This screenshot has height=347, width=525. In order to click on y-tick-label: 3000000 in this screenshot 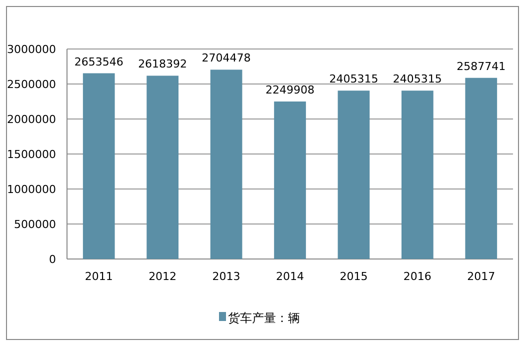, I will do `click(31, 49)`.